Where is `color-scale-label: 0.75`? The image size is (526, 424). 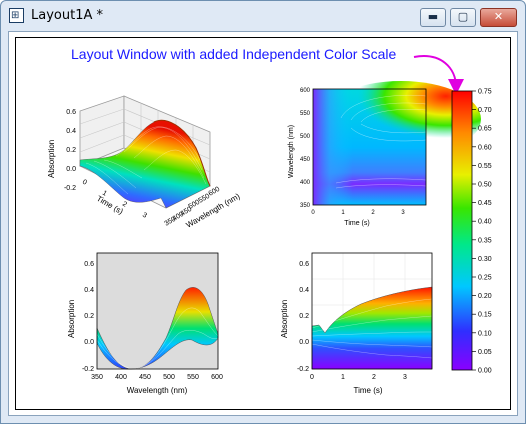
color-scale-label: 0.75 is located at coordinates (485, 92).